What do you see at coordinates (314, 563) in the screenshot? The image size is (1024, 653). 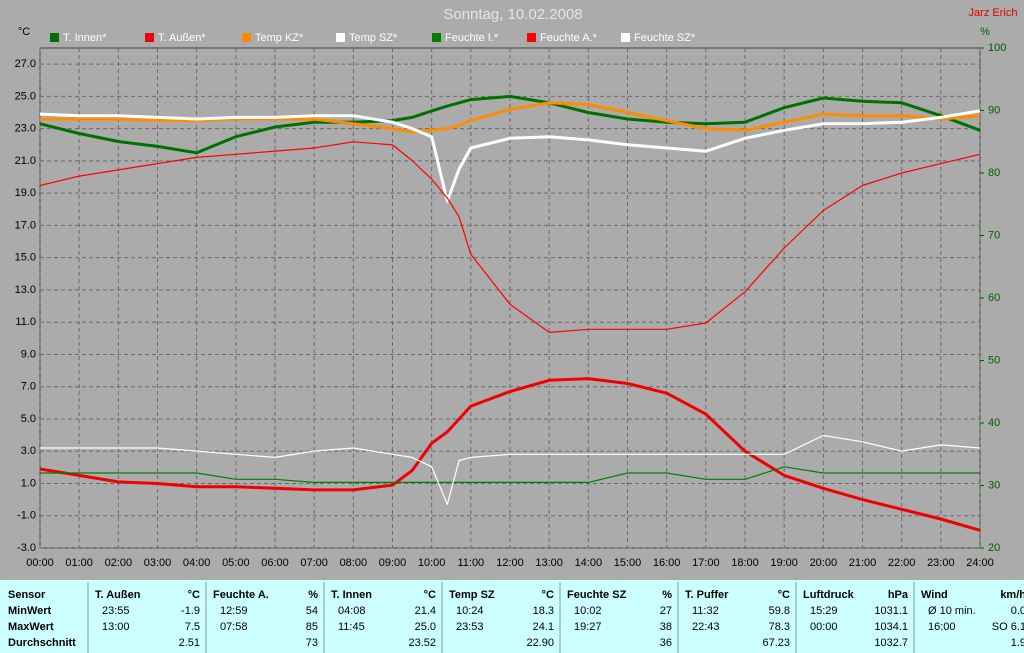 I see `x-tick-label: 07:00` at bounding box center [314, 563].